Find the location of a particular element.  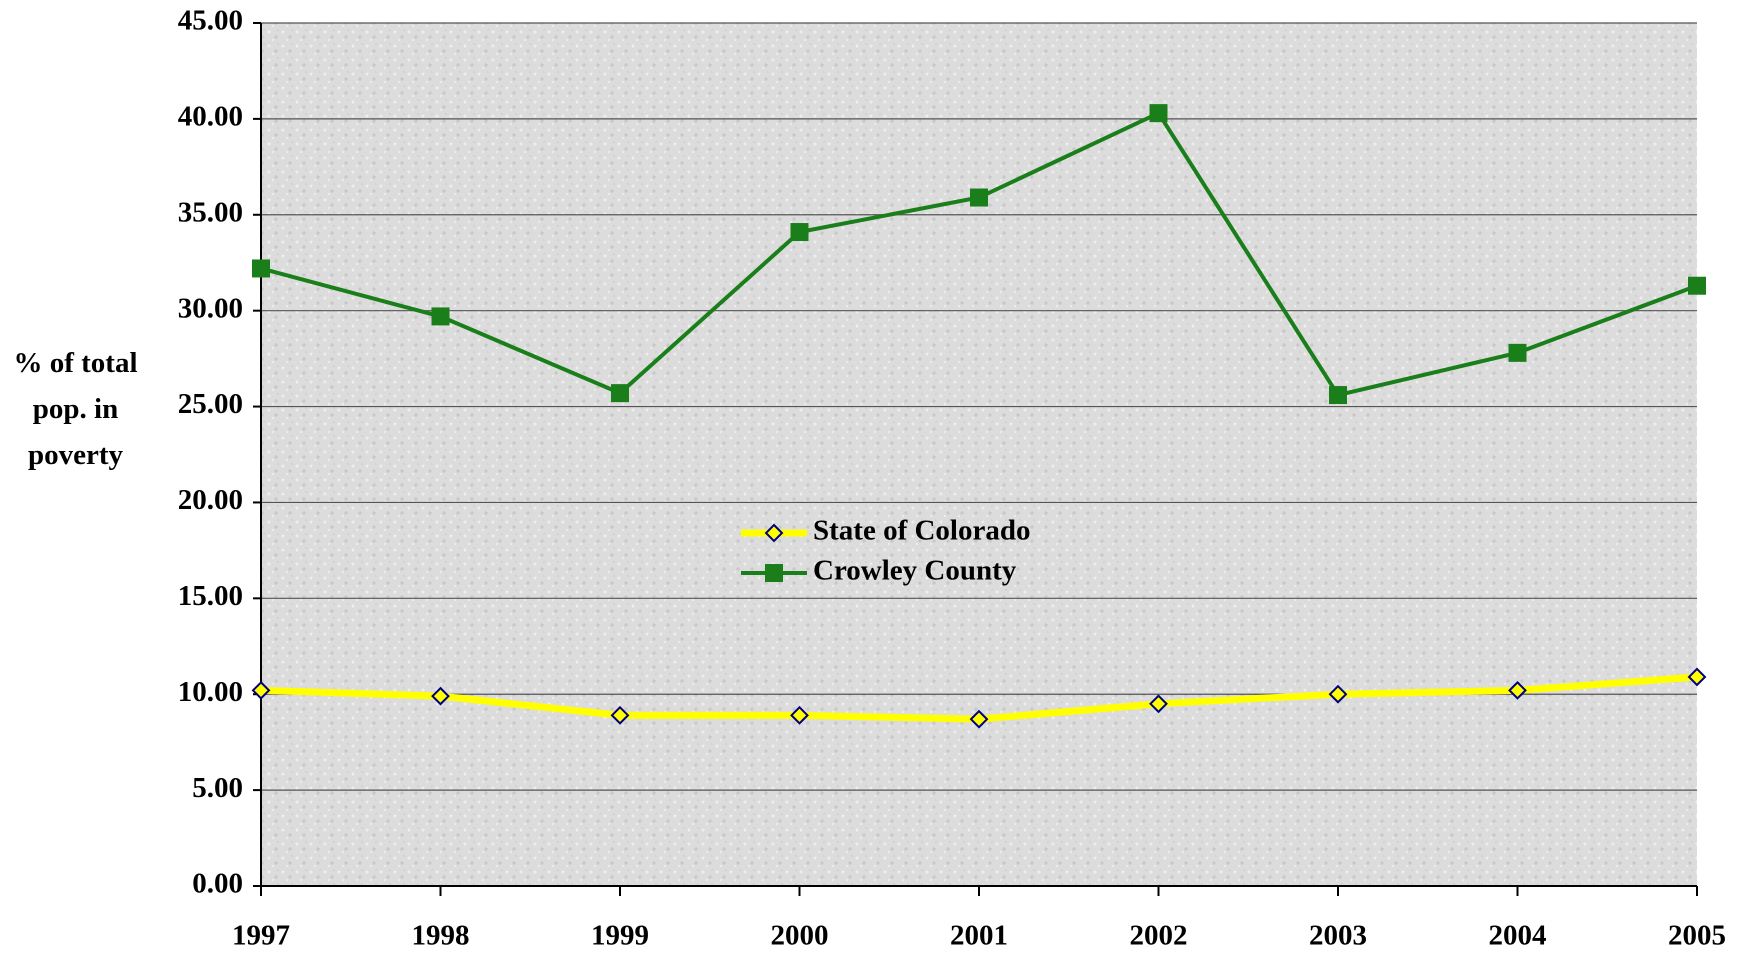

y-tick-label: 10.00 is located at coordinates (210, 692).